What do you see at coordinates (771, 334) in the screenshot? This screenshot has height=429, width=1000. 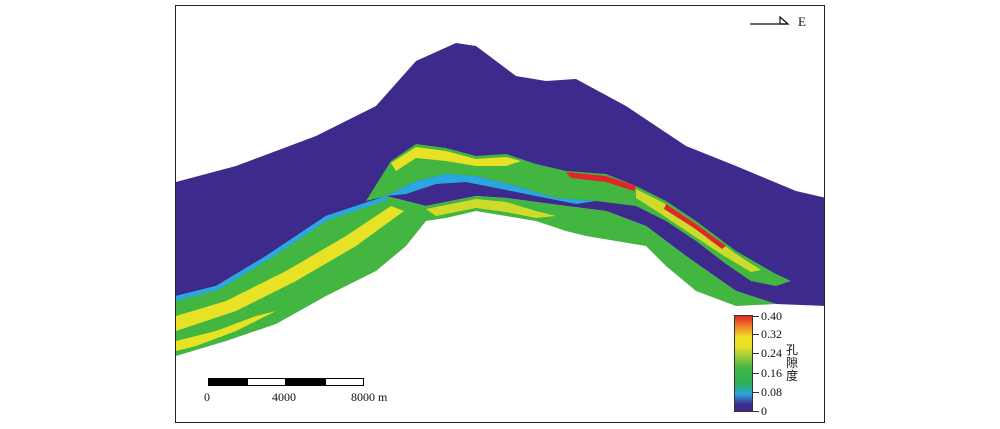 I see `legend-label: 0.32` at bounding box center [771, 334].